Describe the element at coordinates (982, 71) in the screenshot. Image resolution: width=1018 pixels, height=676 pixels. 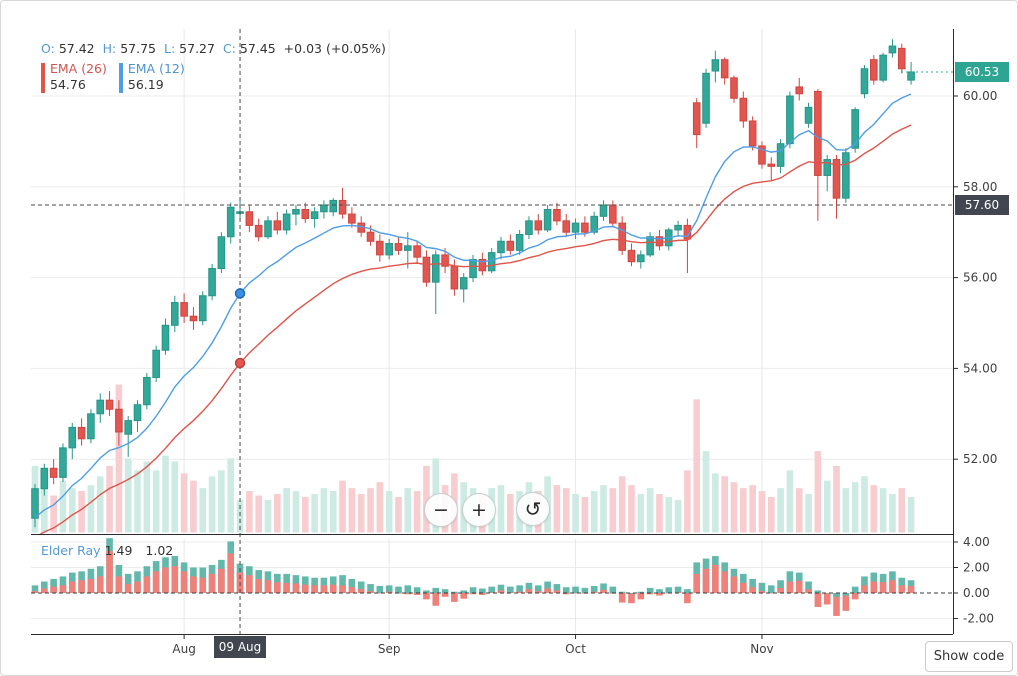
I see `last-price-badge: 60.53` at that location.